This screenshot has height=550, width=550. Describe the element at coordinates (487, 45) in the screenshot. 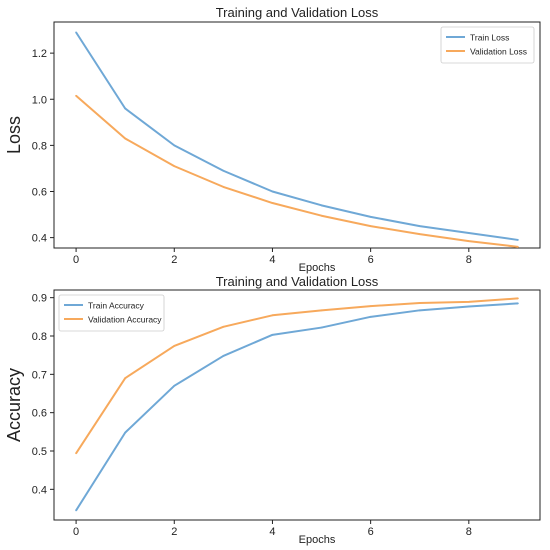

I see `legend: Train Loss Validation Loss` at that location.